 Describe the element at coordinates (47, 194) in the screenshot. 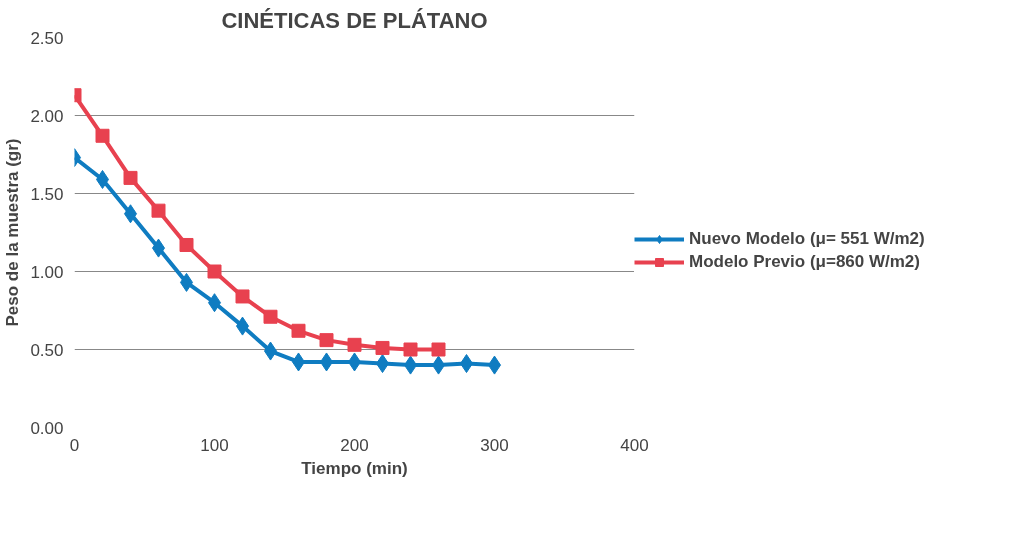

I see `y-tick-label: 1.50` at that location.